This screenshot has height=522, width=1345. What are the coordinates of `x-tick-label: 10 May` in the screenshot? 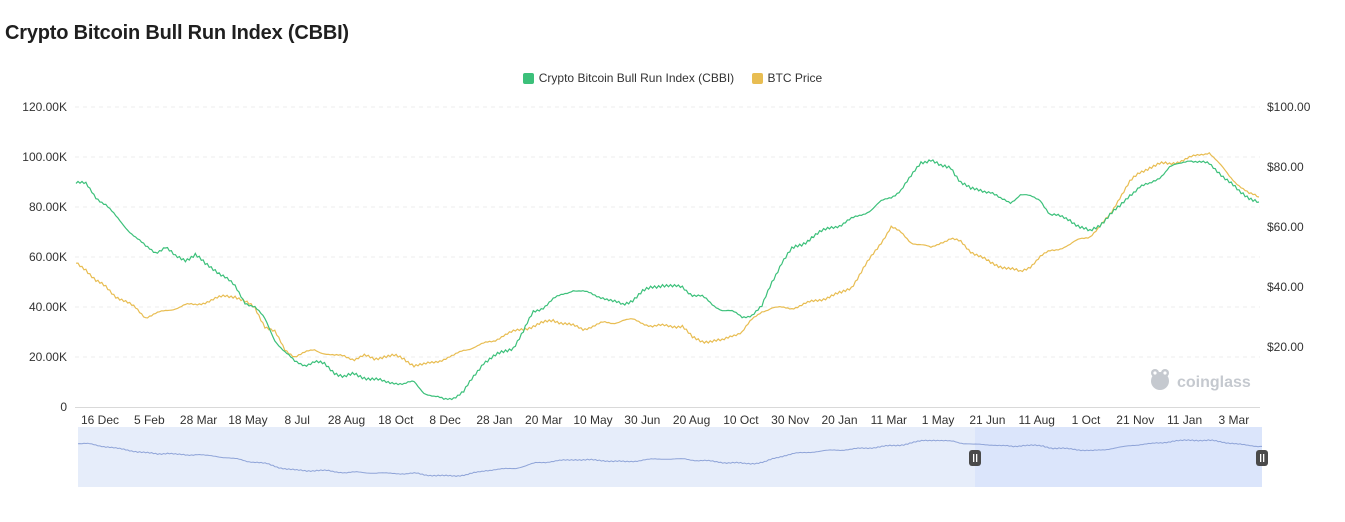 It's located at (592, 420).